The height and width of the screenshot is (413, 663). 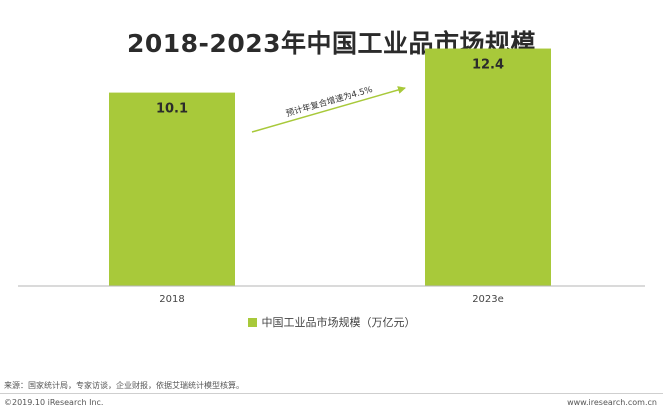 I want to click on copyright-text: ©2019.10 iResearch Inc., so click(x=54, y=402).